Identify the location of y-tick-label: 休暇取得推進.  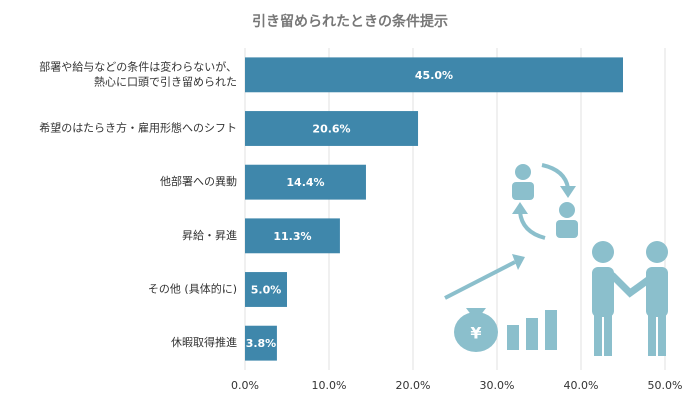
(204, 342).